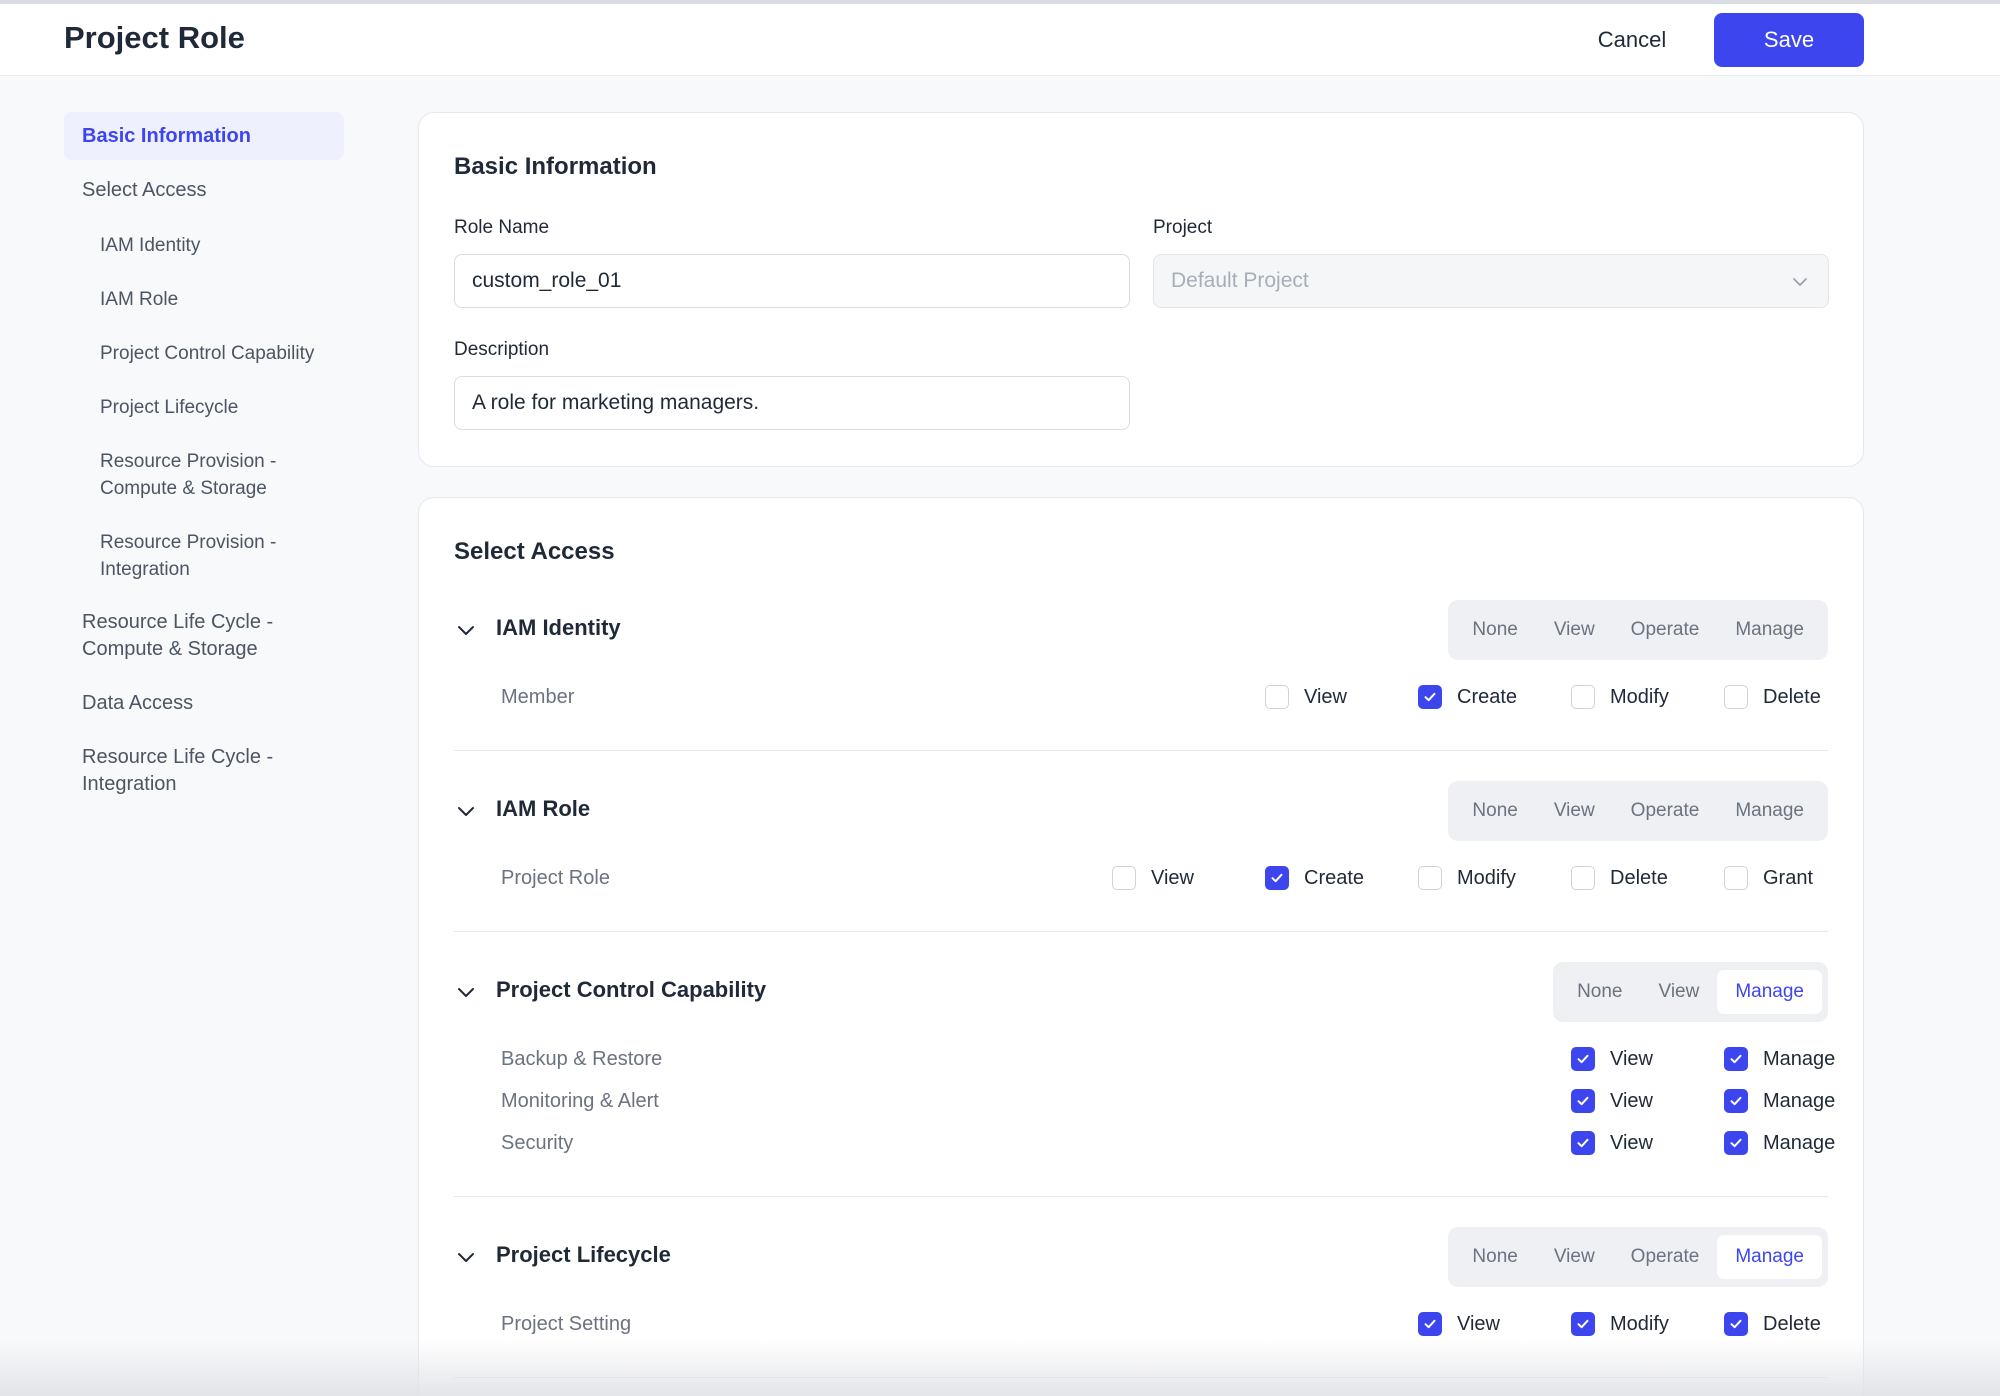  Describe the element at coordinates (555, 166) in the screenshot. I see `basic-information-title: Basic Information` at that location.